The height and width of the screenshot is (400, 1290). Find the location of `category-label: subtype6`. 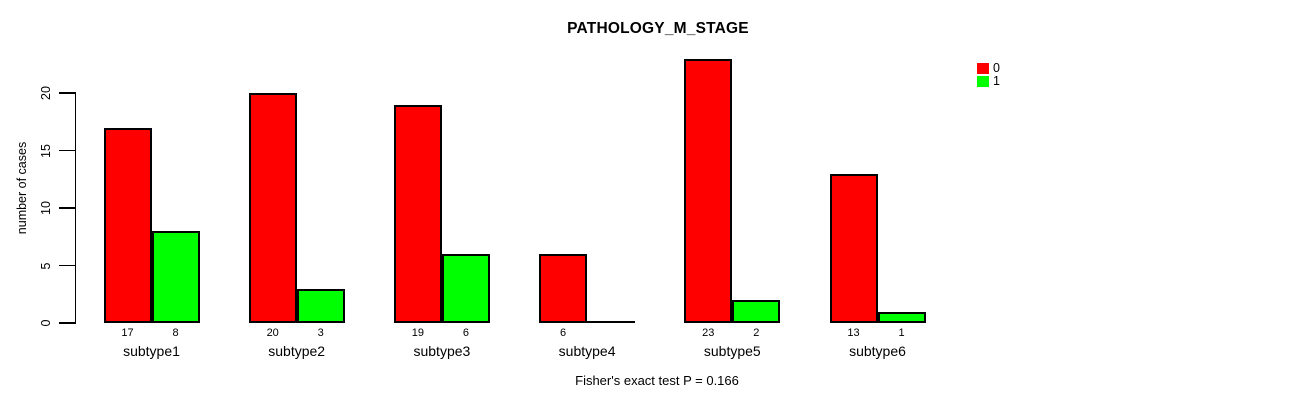

category-label: subtype6 is located at coordinates (877, 351).